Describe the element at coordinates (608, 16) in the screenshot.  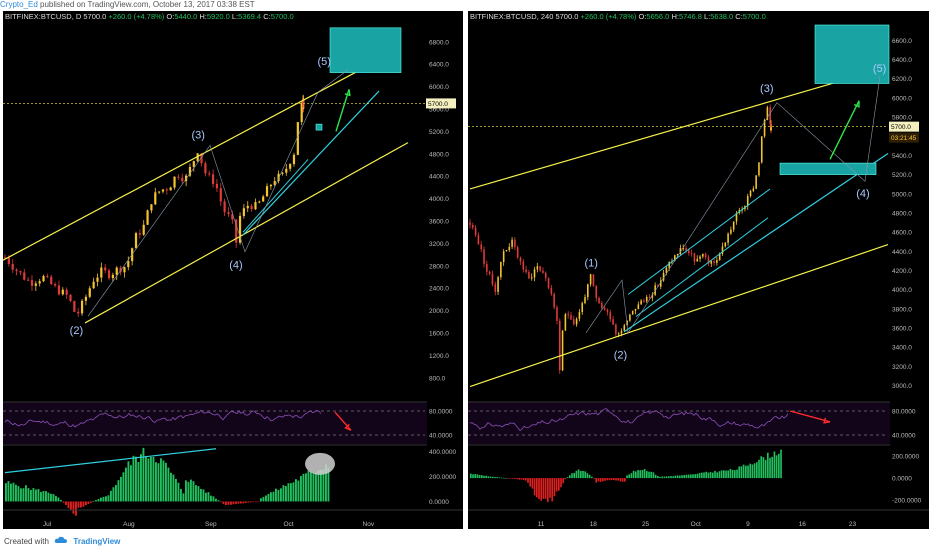
I see `change-text: +260.0 (+4.78%)` at that location.